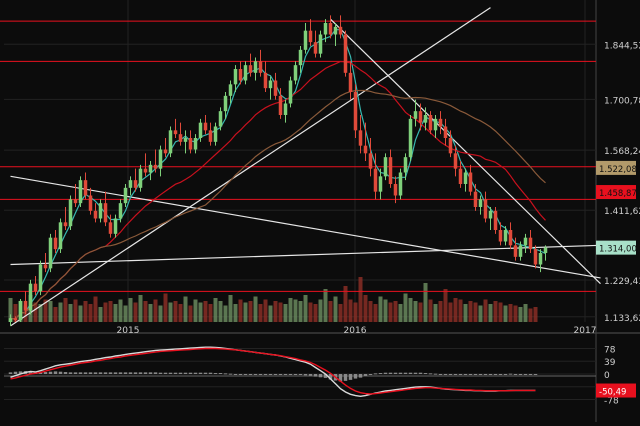 The width and height of the screenshot is (640, 426). Describe the element at coordinates (618, 170) in the screenshot. I see `price-badge-label: 1.522,08` at that location.